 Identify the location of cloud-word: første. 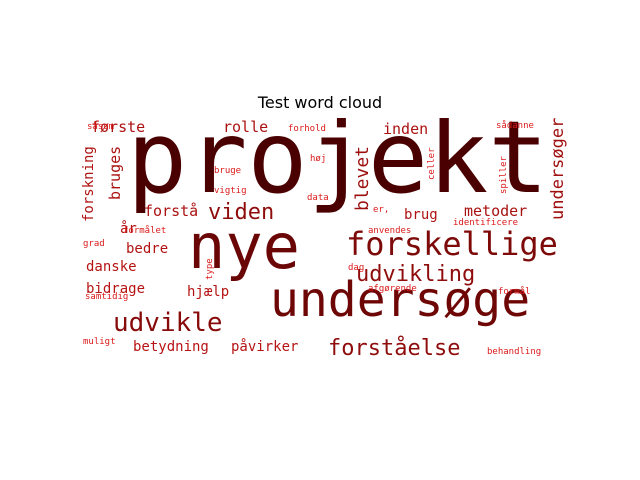
(118, 127).